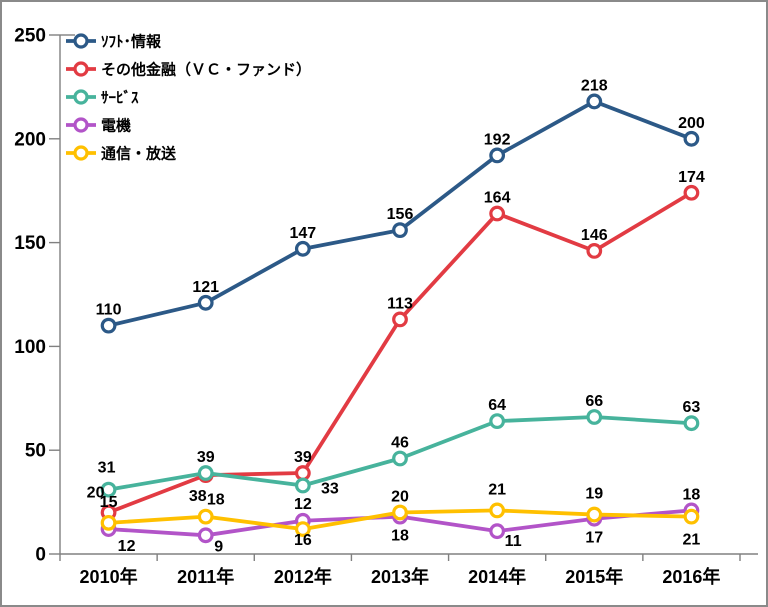 This screenshot has width=768, height=607. Describe the element at coordinates (691, 177) in the screenshot. I see `data-label-other-finance-vc-fund: 174` at that location.